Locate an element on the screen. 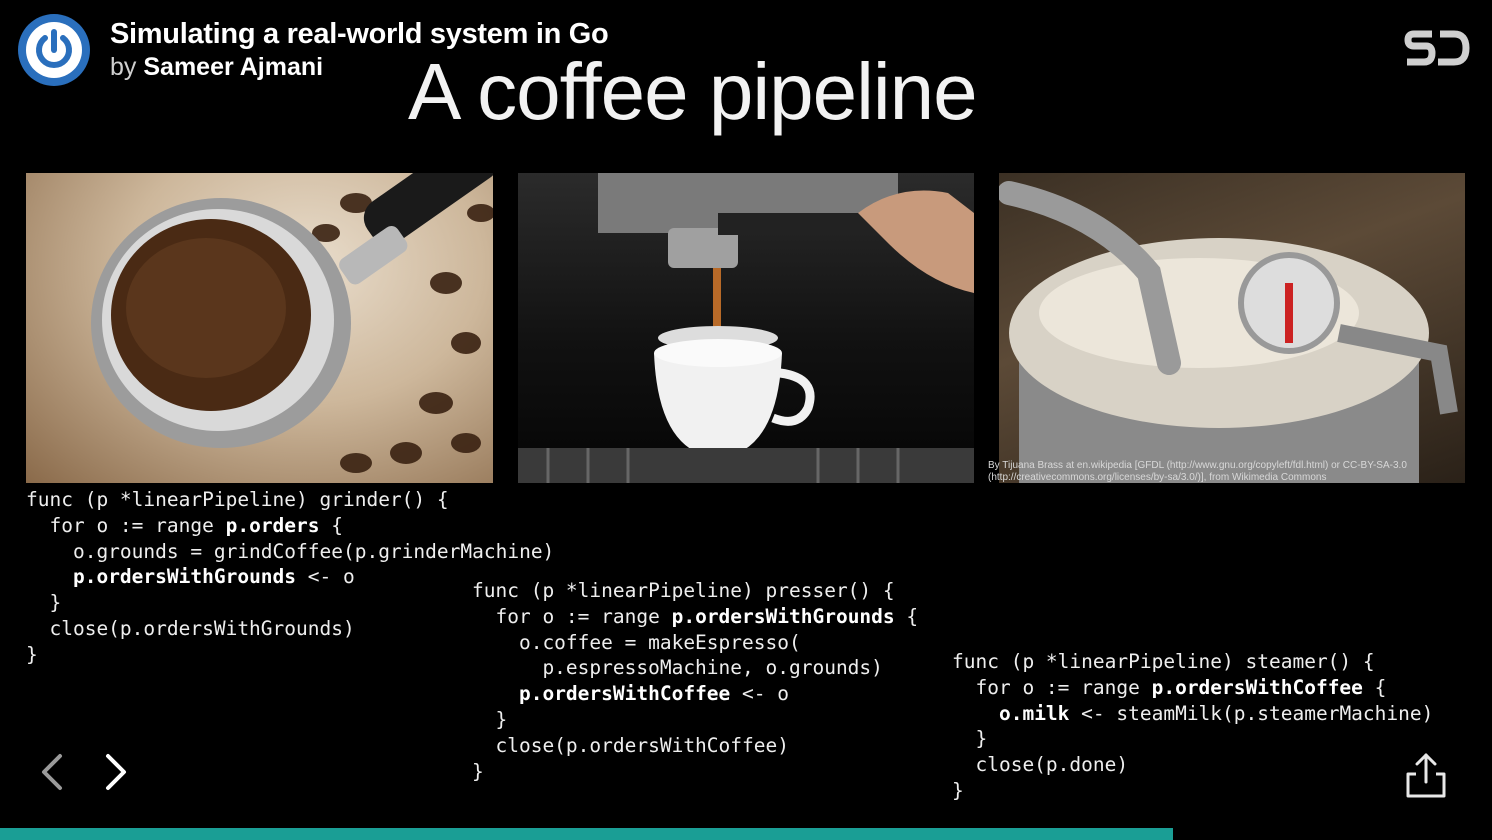 The image size is (1492, 840). code-line: p.espressoMachine, o.grounds) is located at coordinates (677, 668).